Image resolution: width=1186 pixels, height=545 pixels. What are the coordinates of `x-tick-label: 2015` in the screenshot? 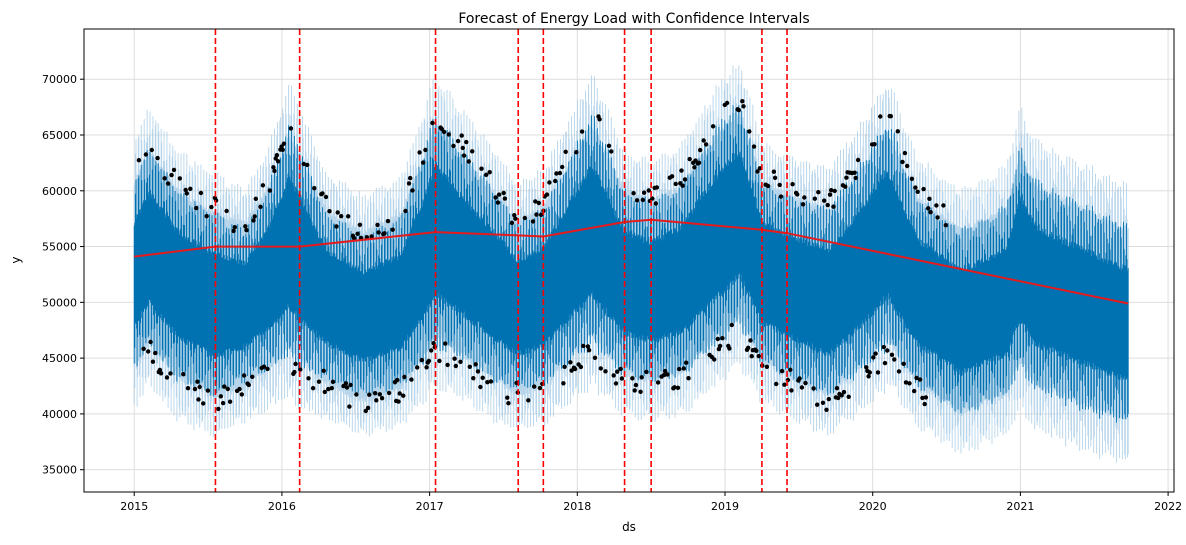 It's located at (134, 506).